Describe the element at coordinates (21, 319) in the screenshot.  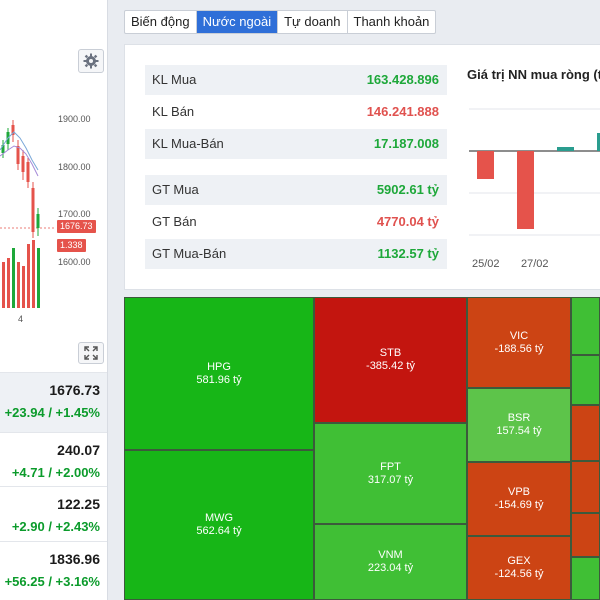
I see `x-tick-label: 4` at that location.